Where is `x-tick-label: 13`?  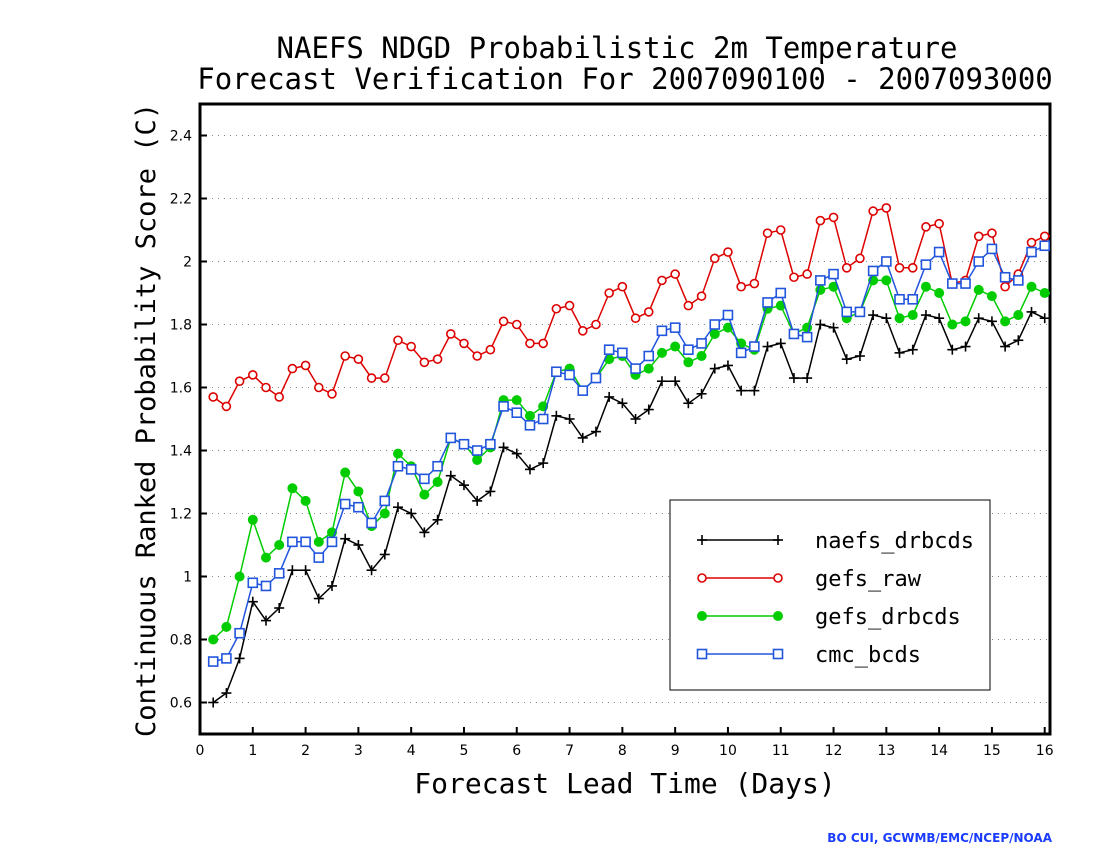 x-tick-label: 13 is located at coordinates (886, 751).